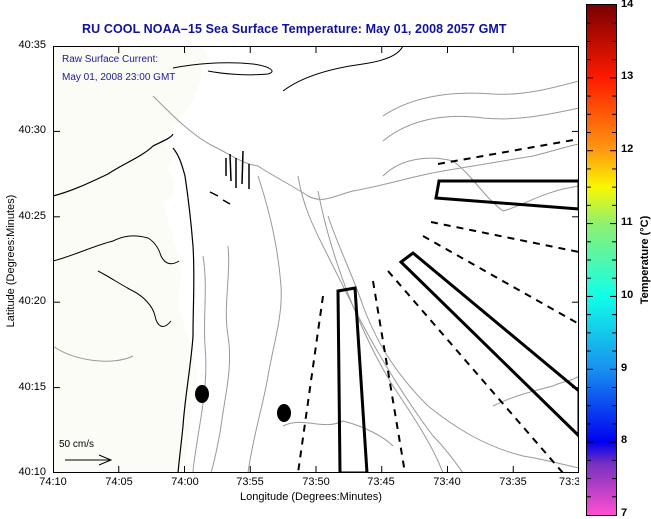  Describe the element at coordinates (113, 165) in the screenshot. I see `coastline-north` at that location.